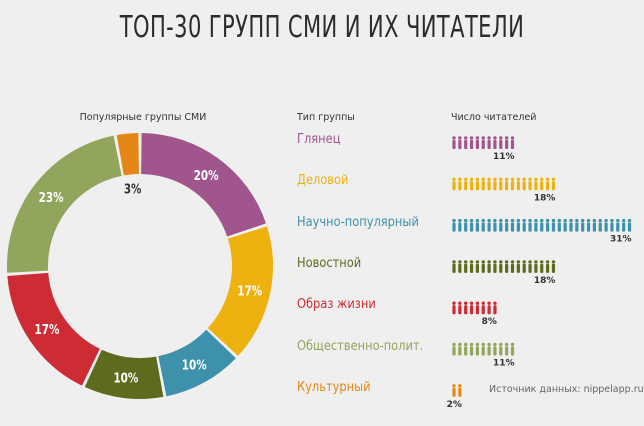  What do you see at coordinates (504, 364) in the screenshot?
I see `readers-value-label: 11%` at bounding box center [504, 364].